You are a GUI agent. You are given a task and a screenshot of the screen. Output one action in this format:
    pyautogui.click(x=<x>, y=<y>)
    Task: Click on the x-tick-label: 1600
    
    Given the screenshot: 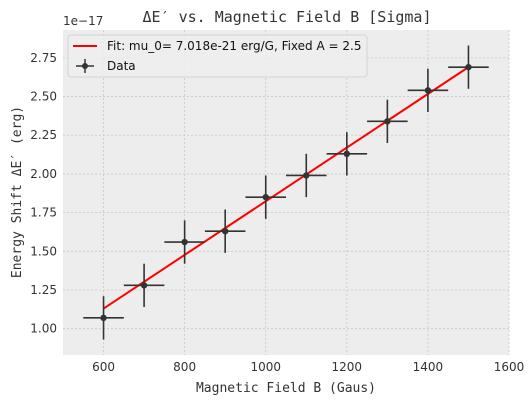 What is the action you would take?
    pyautogui.click(x=509, y=367)
    